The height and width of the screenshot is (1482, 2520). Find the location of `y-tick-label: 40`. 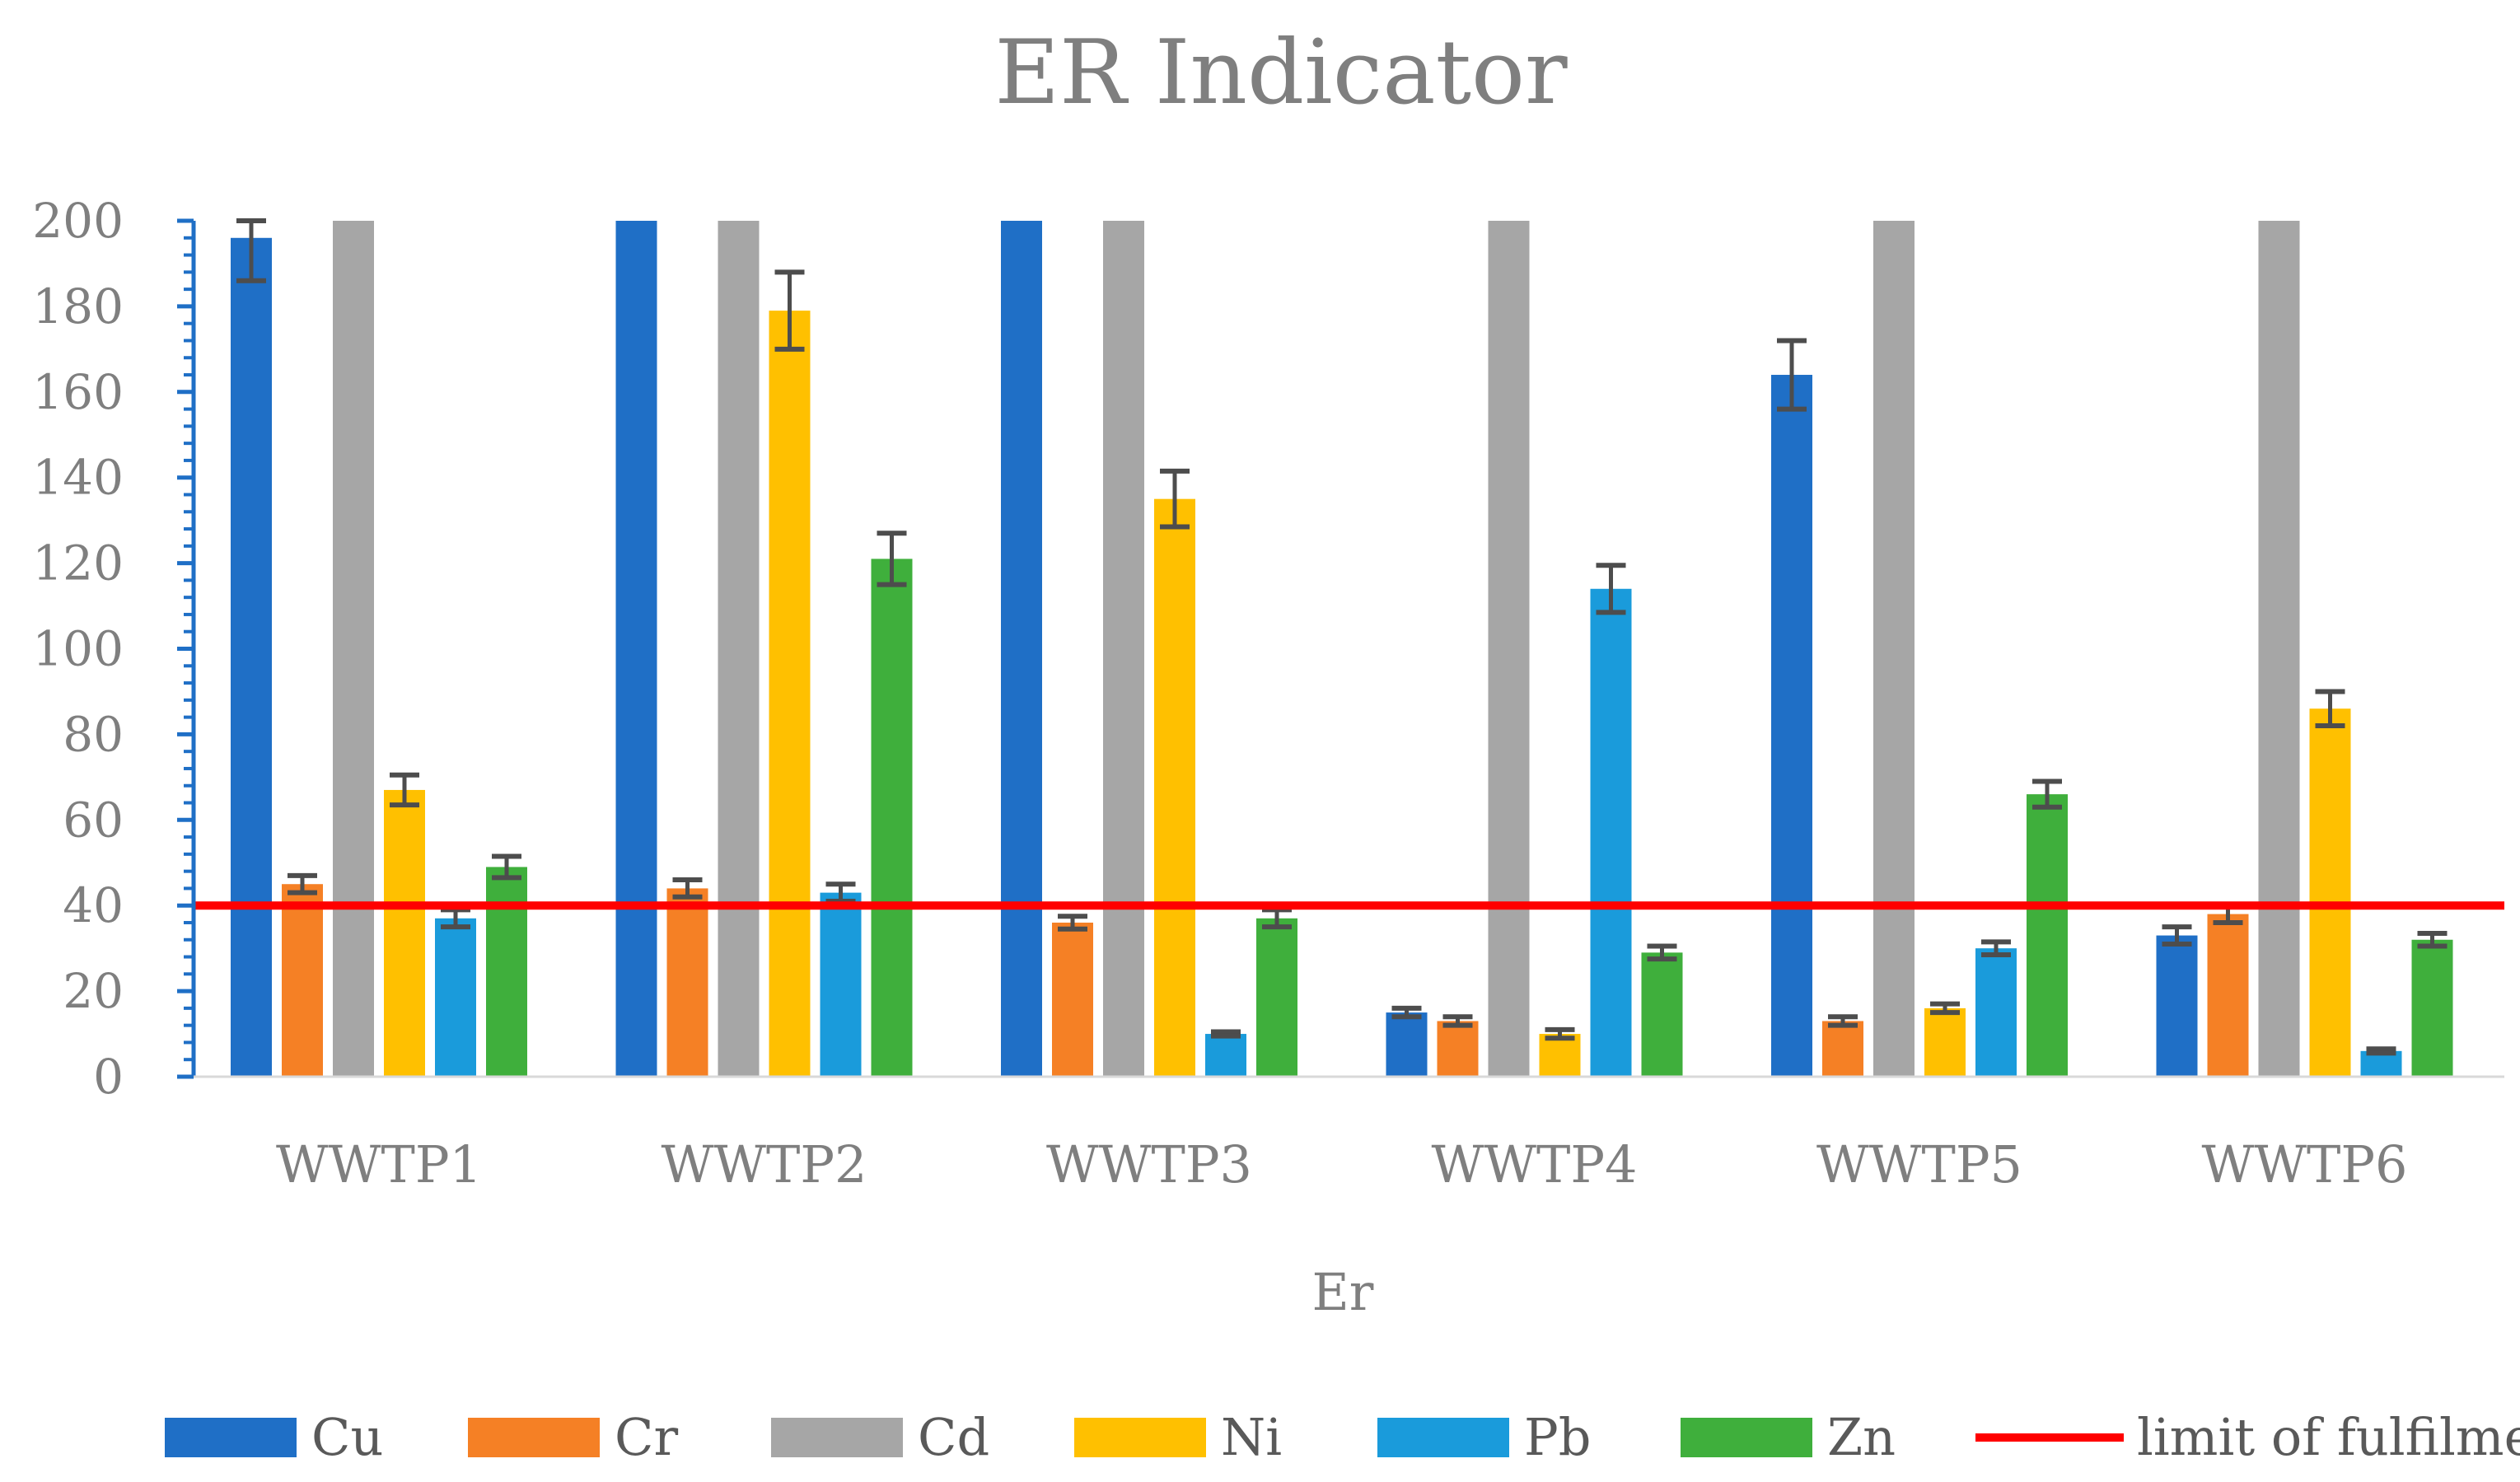

y-tick-label: 40 is located at coordinates (93, 905).